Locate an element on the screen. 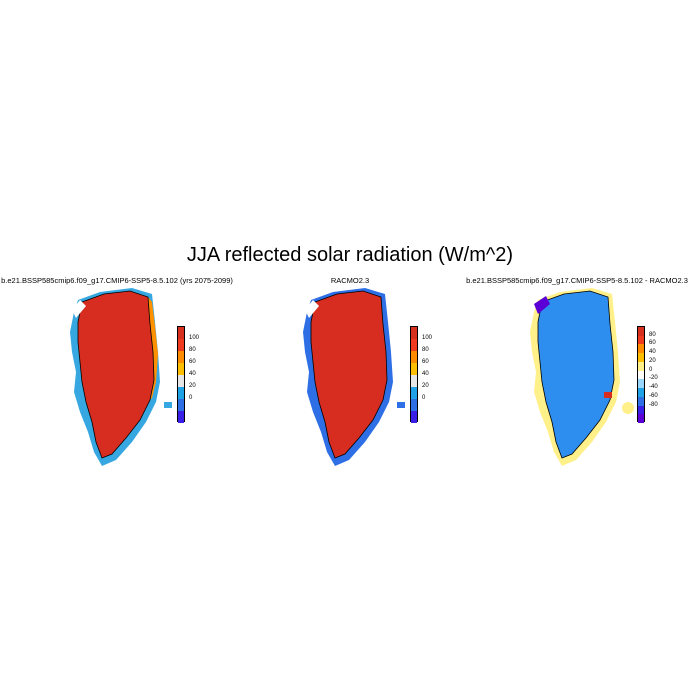 This screenshot has height=700, width=700. greenland-map-difference is located at coordinates (582, 377).